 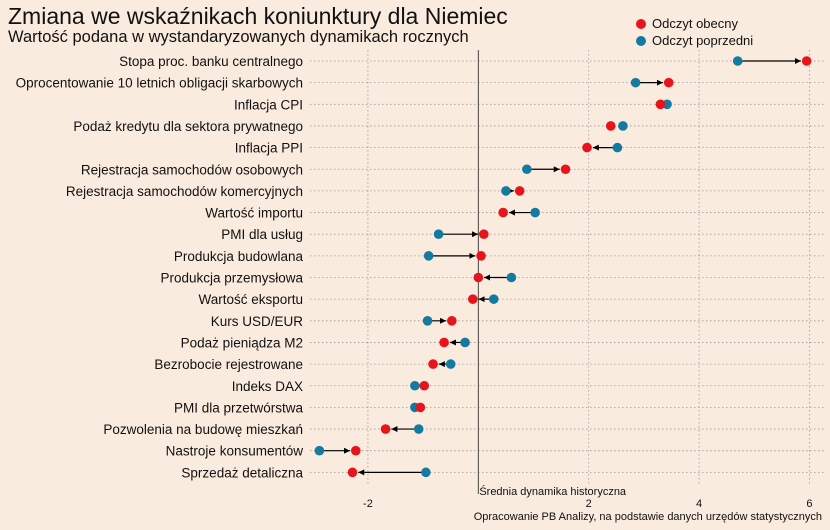 I want to click on category-label: Wartość importu, so click(x=254, y=213).